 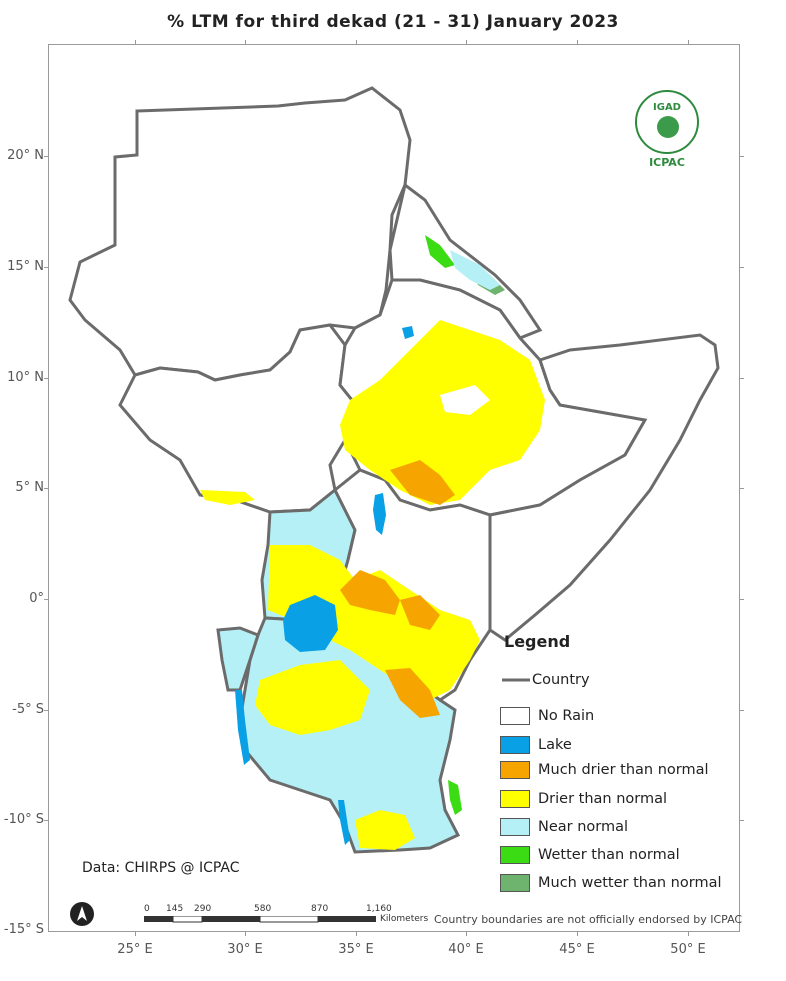 What do you see at coordinates (36, 598) in the screenshot?
I see `y-tick-label: 0°` at bounding box center [36, 598].